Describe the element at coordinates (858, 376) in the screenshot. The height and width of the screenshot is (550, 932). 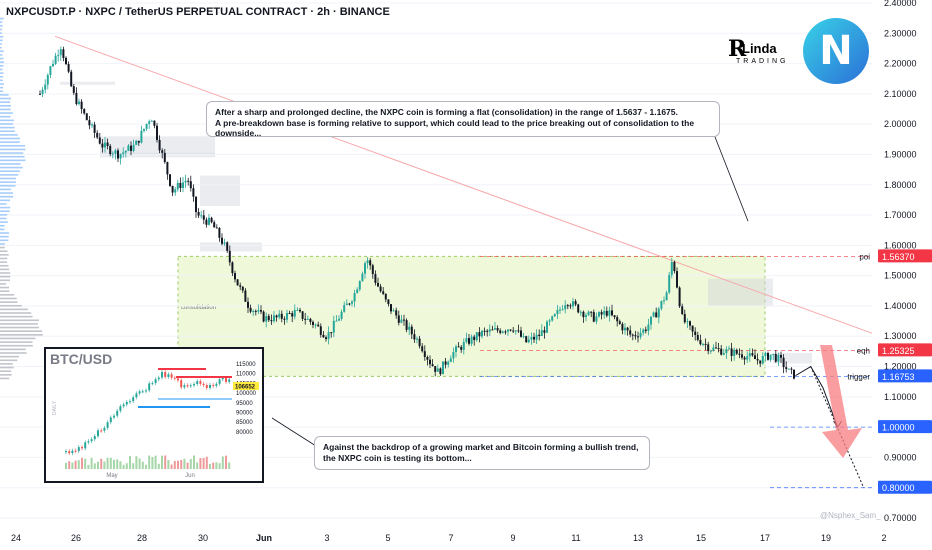
I see `level-name-trigger: trigger` at that location.